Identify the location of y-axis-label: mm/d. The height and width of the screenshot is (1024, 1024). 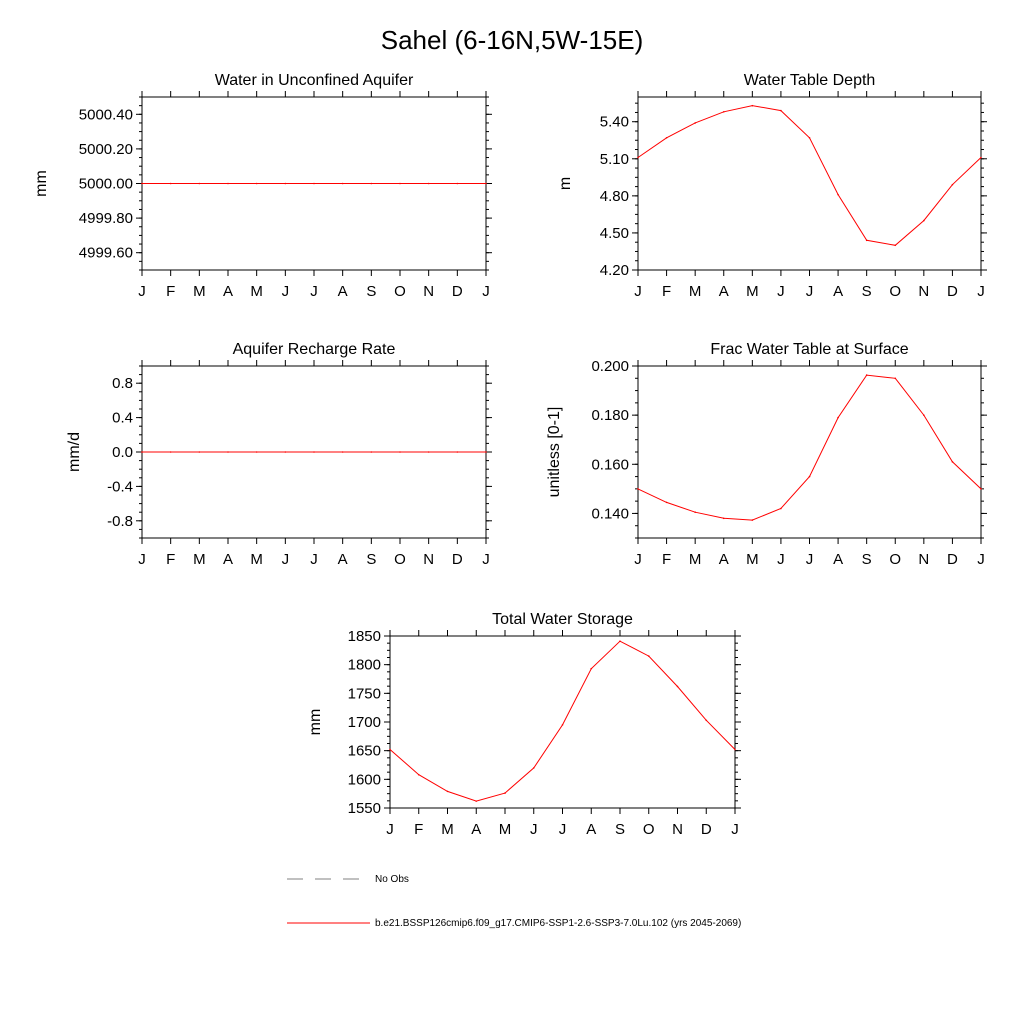
(74, 452).